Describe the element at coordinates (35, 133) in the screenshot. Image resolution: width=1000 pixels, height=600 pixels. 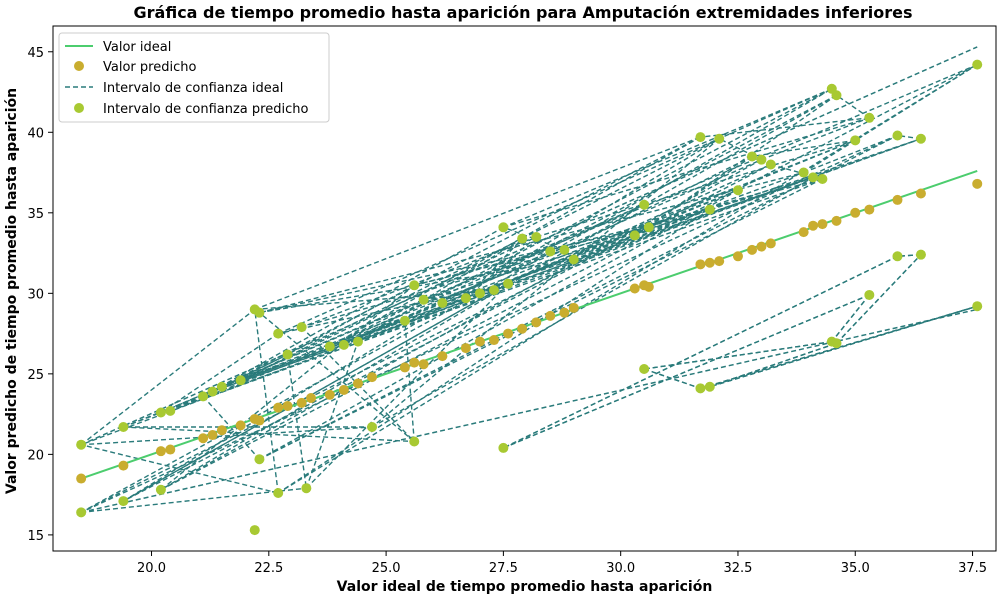
I see `y-tick-label: 40` at that location.